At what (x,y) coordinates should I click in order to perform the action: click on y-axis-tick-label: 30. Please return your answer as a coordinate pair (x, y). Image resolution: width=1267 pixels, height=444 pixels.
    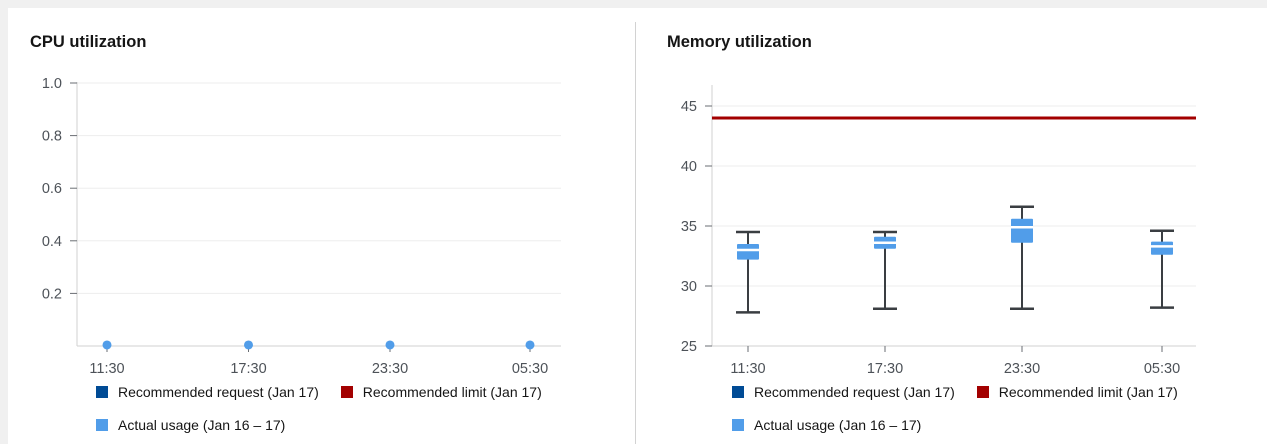
    Looking at the image, I should click on (689, 287).